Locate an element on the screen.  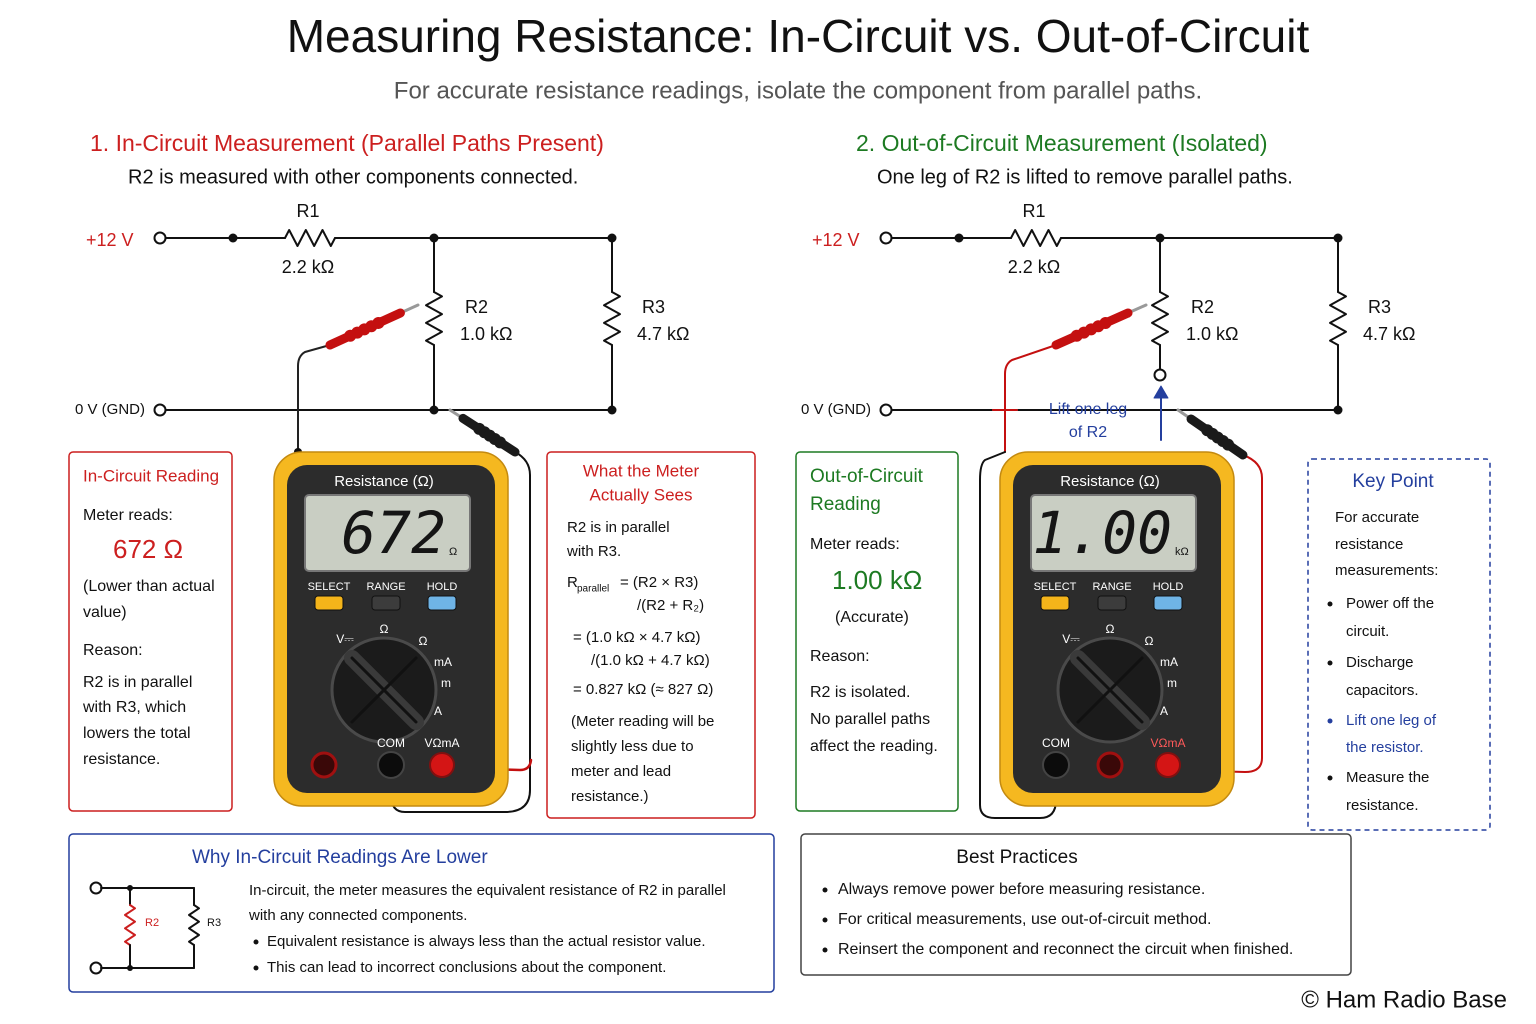
label: R1 is located at coordinates (307, 211).